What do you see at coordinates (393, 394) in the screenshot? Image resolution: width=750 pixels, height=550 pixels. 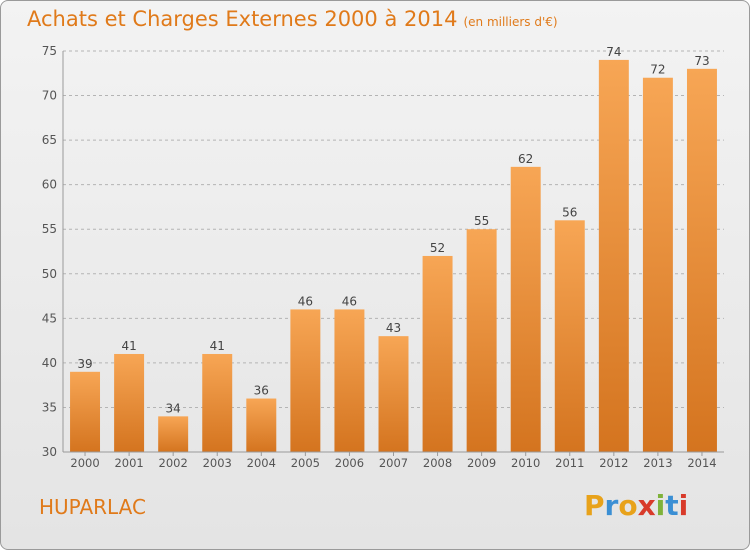 I see `bar-2007` at bounding box center [393, 394].